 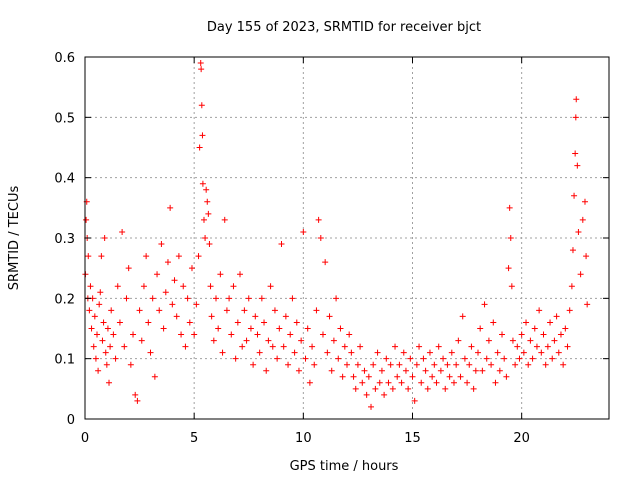 What do you see at coordinates (194, 438) in the screenshot?
I see `x-tick-label: 5` at bounding box center [194, 438].